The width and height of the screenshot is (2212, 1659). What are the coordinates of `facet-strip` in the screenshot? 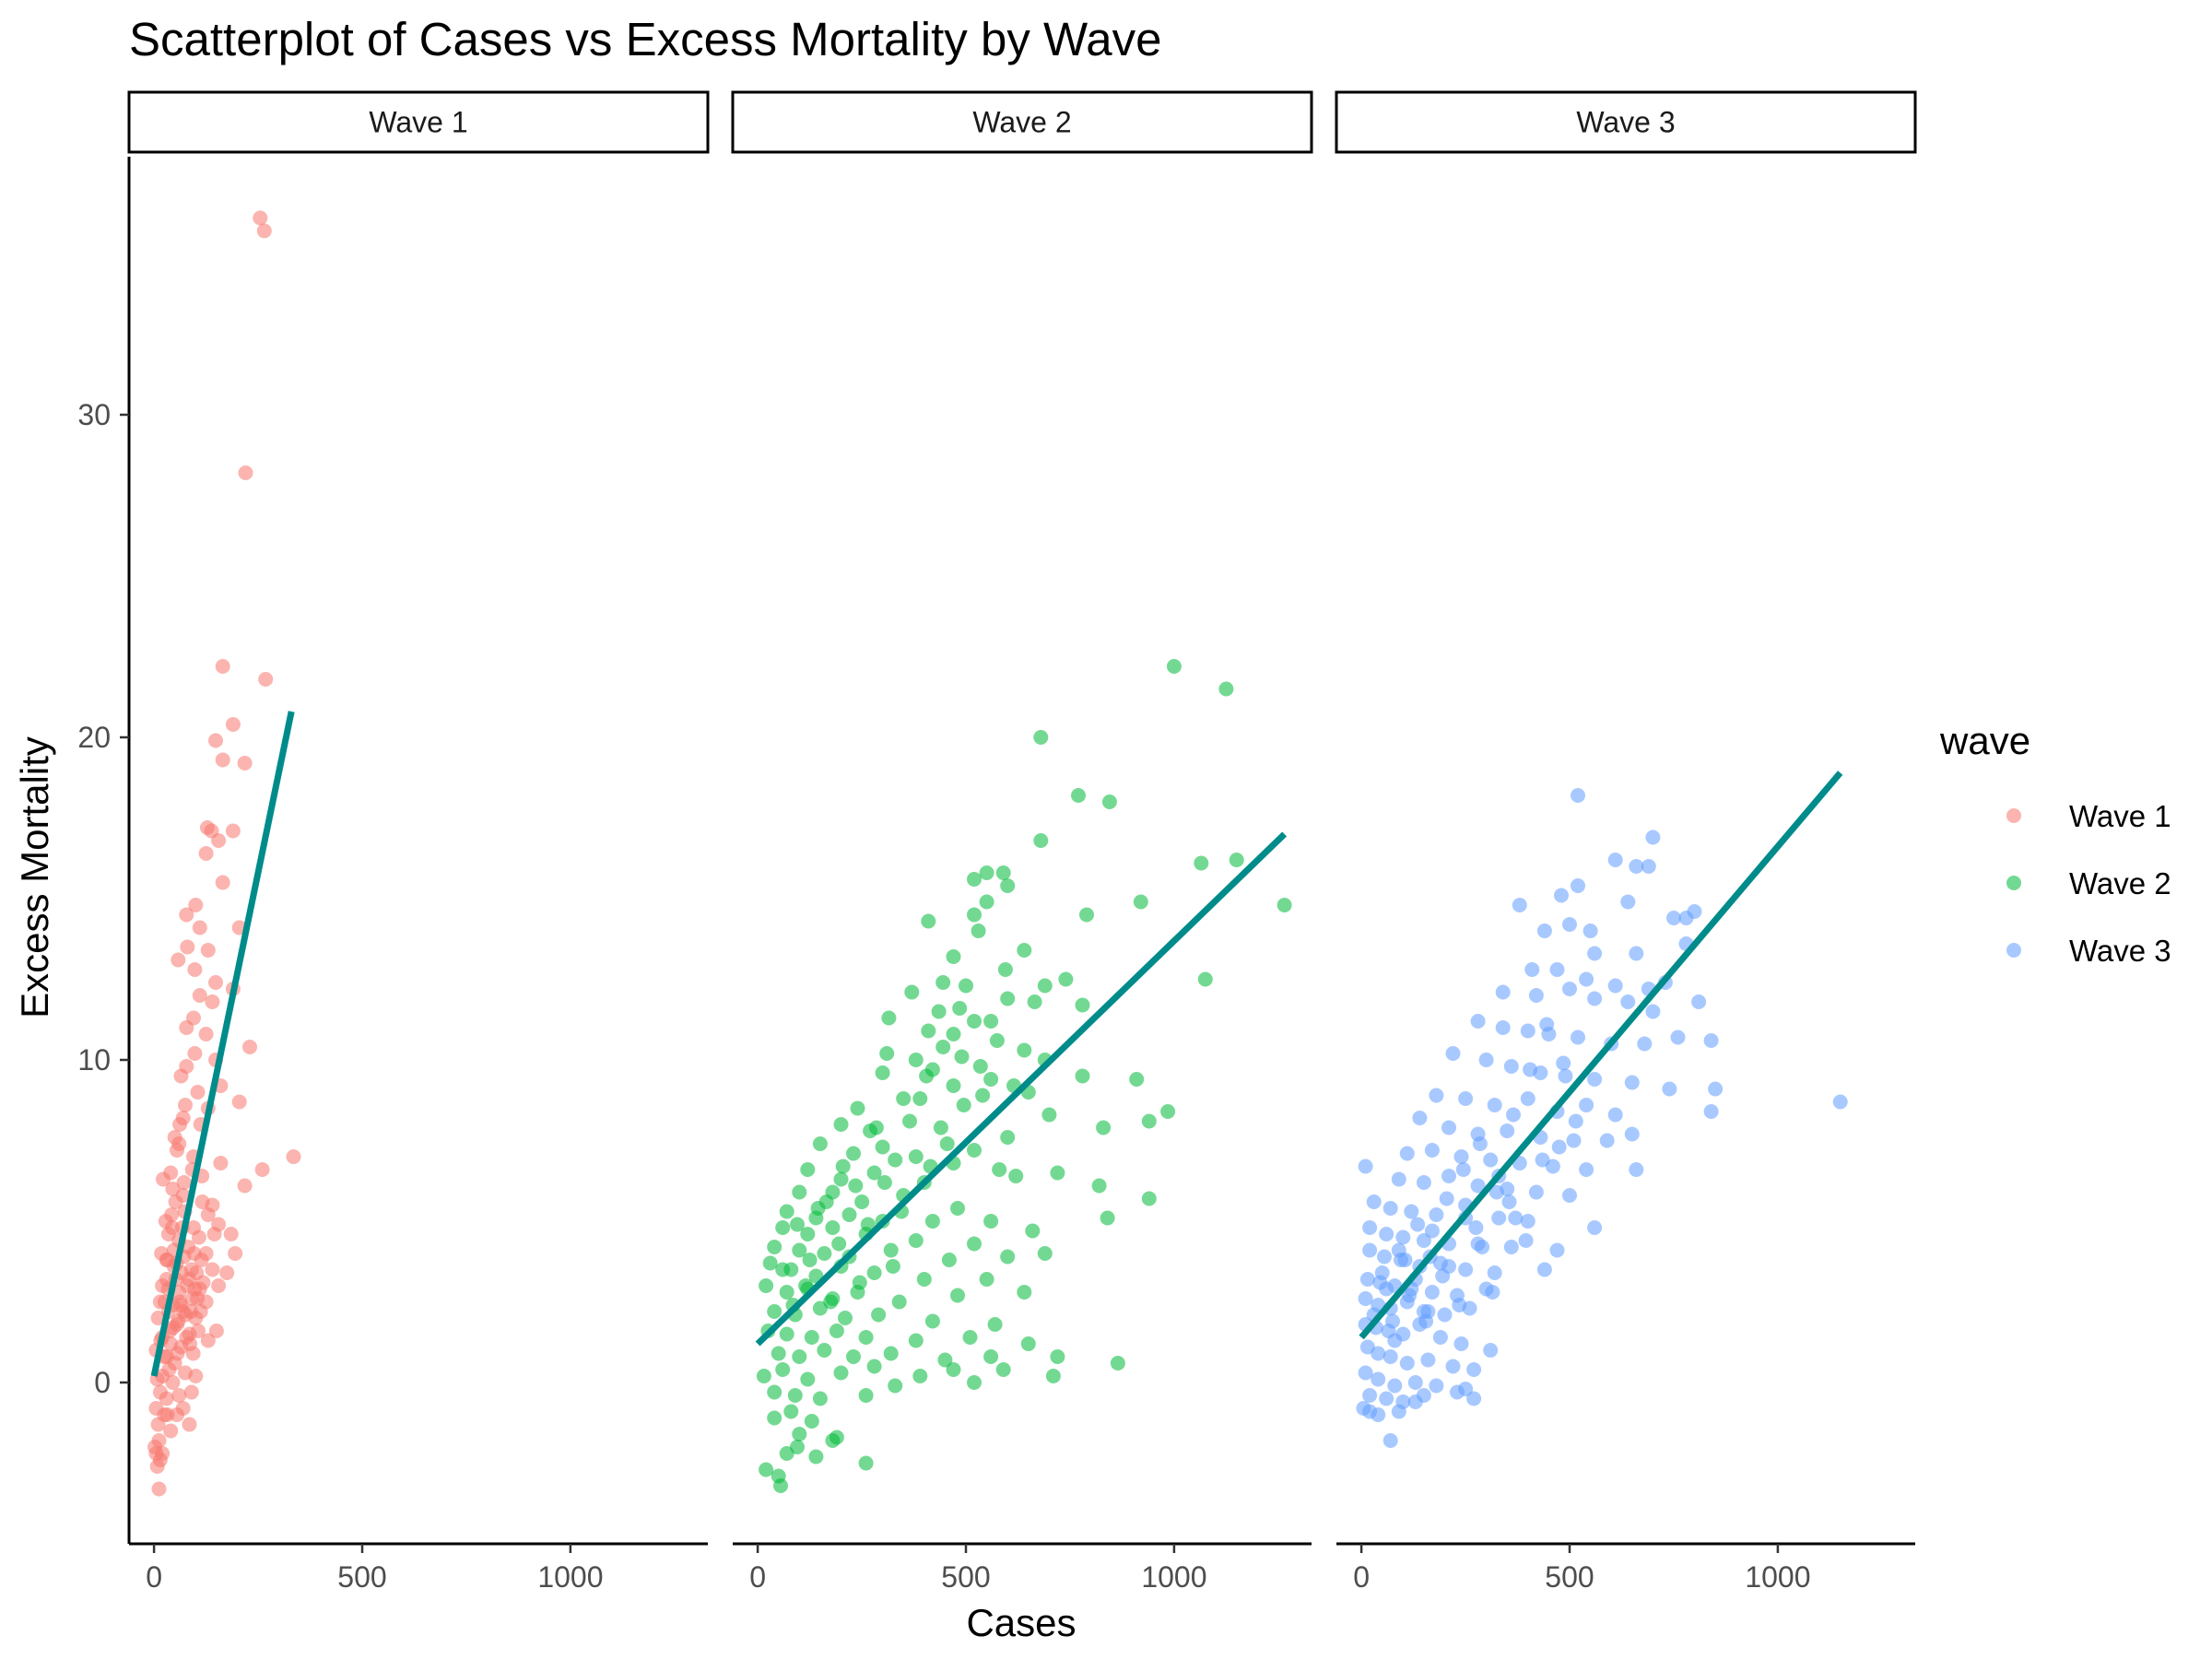 It's located at (1626, 122).